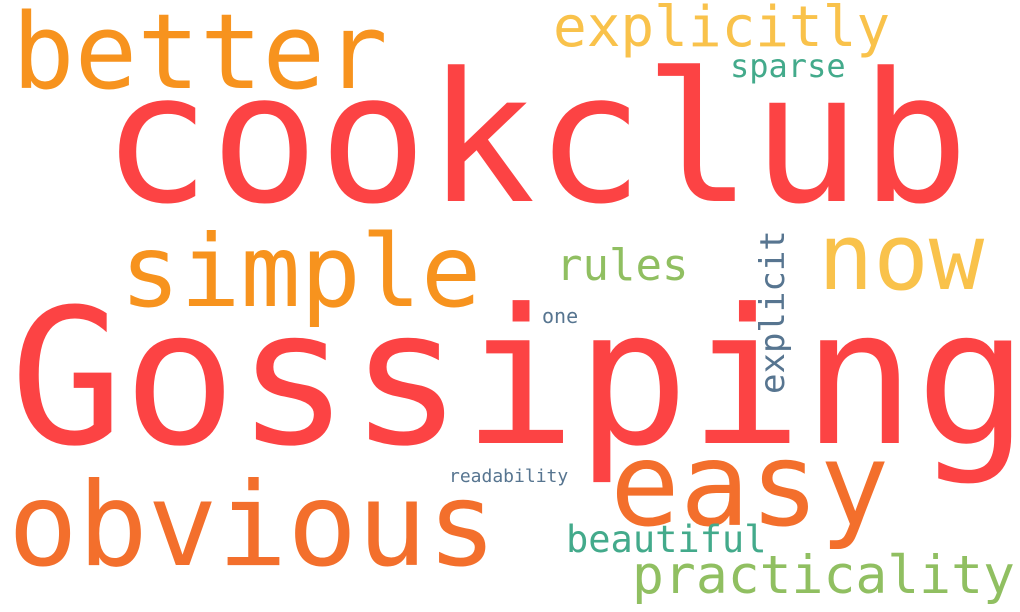 The image size is (1020, 612). I want to click on word-obvious: obvious, so click(252, 525).